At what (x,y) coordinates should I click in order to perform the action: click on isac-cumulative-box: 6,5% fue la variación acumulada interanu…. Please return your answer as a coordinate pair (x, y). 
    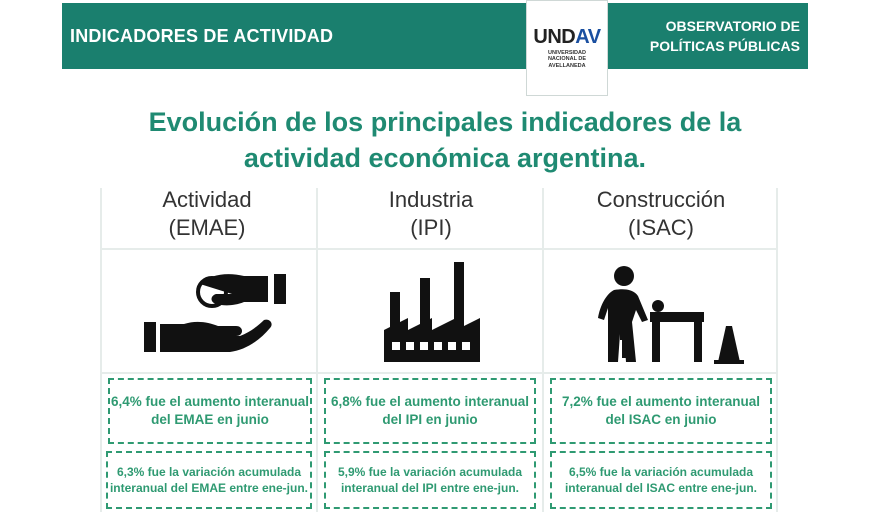
    Looking at the image, I should click on (661, 480).